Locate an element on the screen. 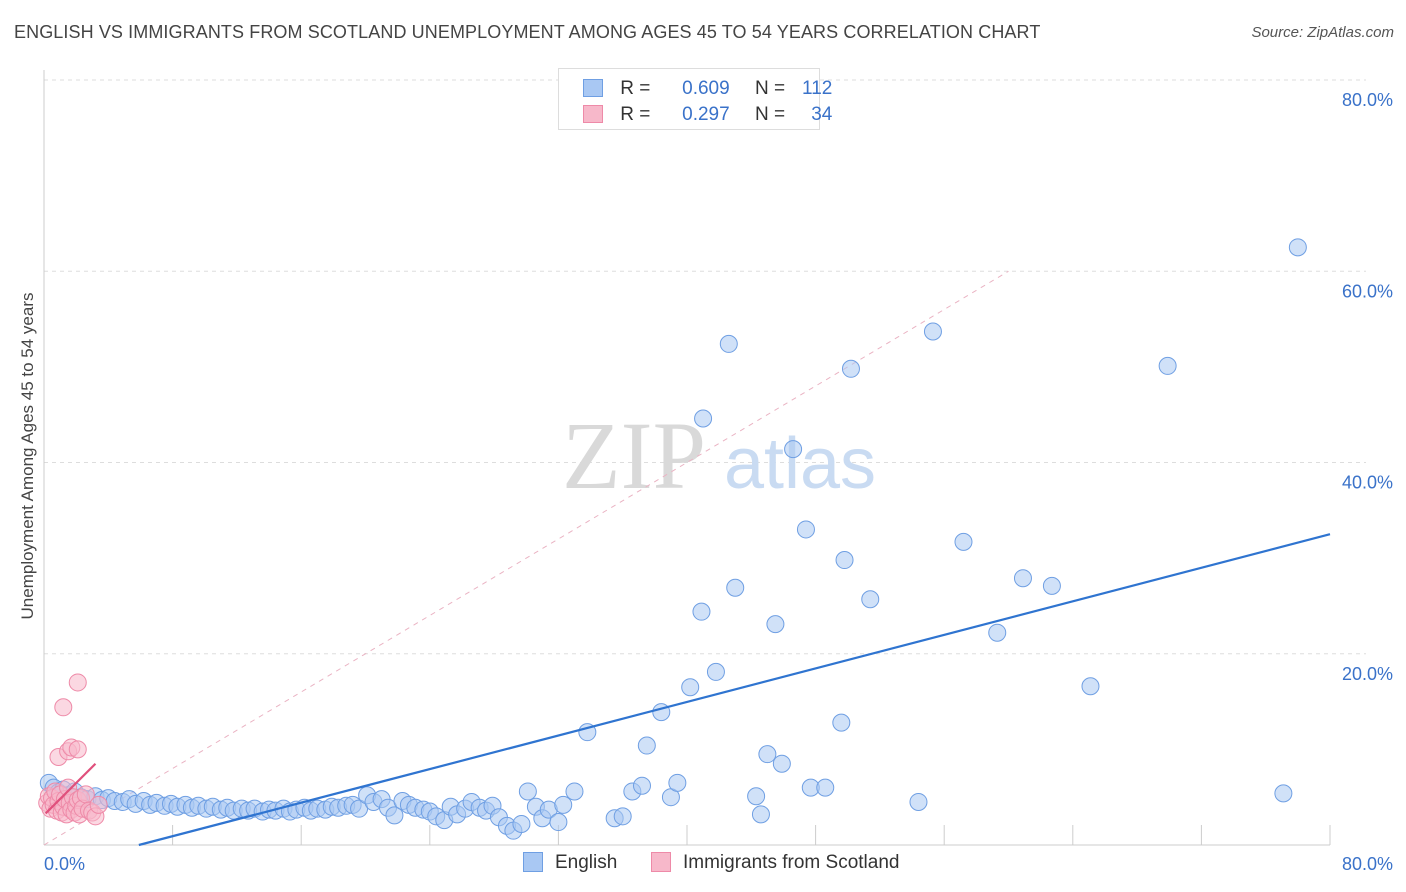  watermark-zip: ZIP is located at coordinates (634, 455).